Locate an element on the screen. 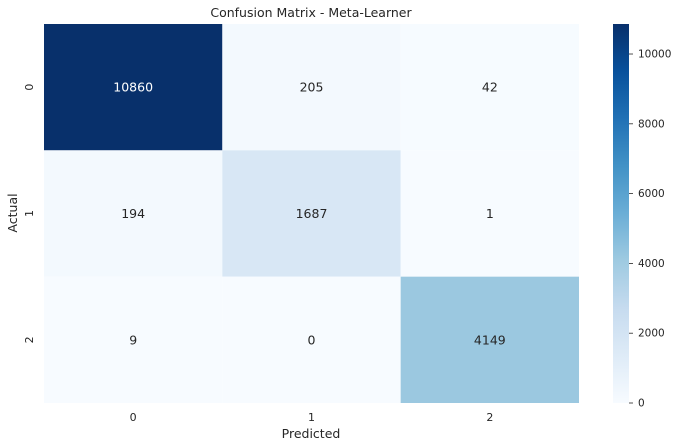 Image resolution: width=683 pixels, height=447 pixels. colorbar-tick-label: 0 is located at coordinates (641, 404).